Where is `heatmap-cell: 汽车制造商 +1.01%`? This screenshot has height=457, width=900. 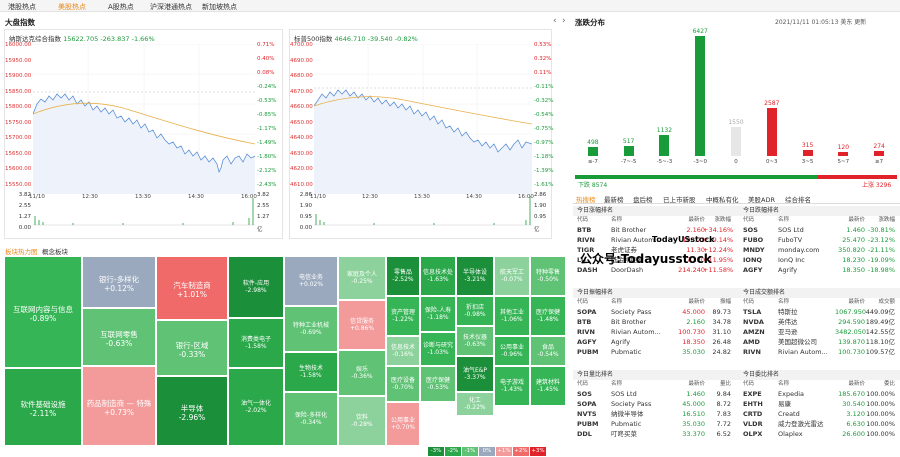 heatmap-cell: 汽车制造商 +1.01% is located at coordinates (192, 288).